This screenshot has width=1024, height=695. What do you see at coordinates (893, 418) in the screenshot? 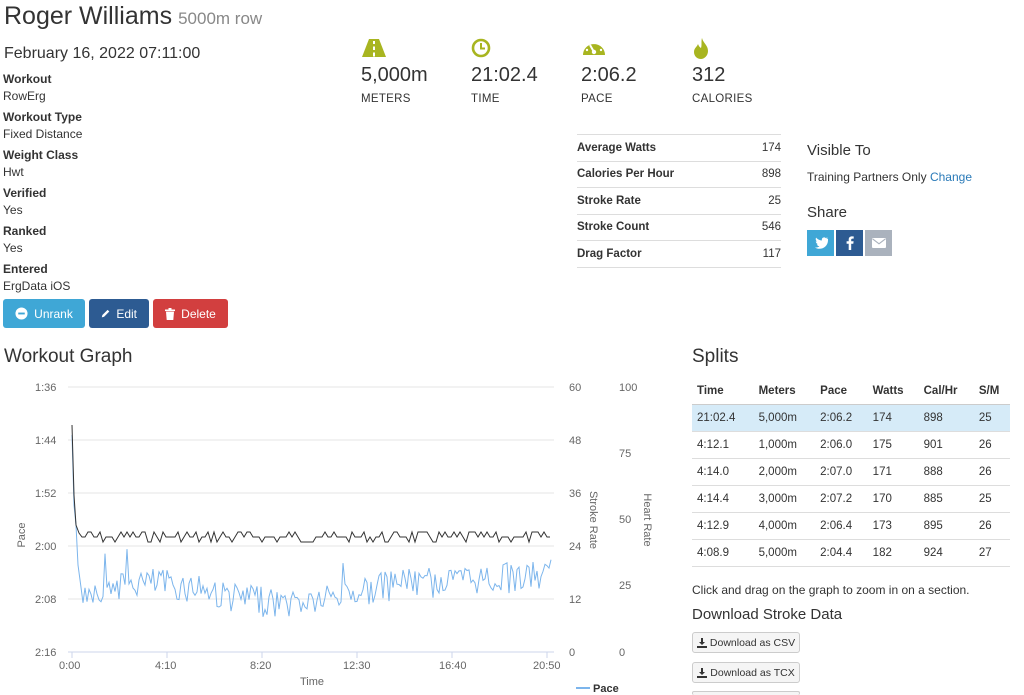
I see `cell: 174` at bounding box center [893, 418].